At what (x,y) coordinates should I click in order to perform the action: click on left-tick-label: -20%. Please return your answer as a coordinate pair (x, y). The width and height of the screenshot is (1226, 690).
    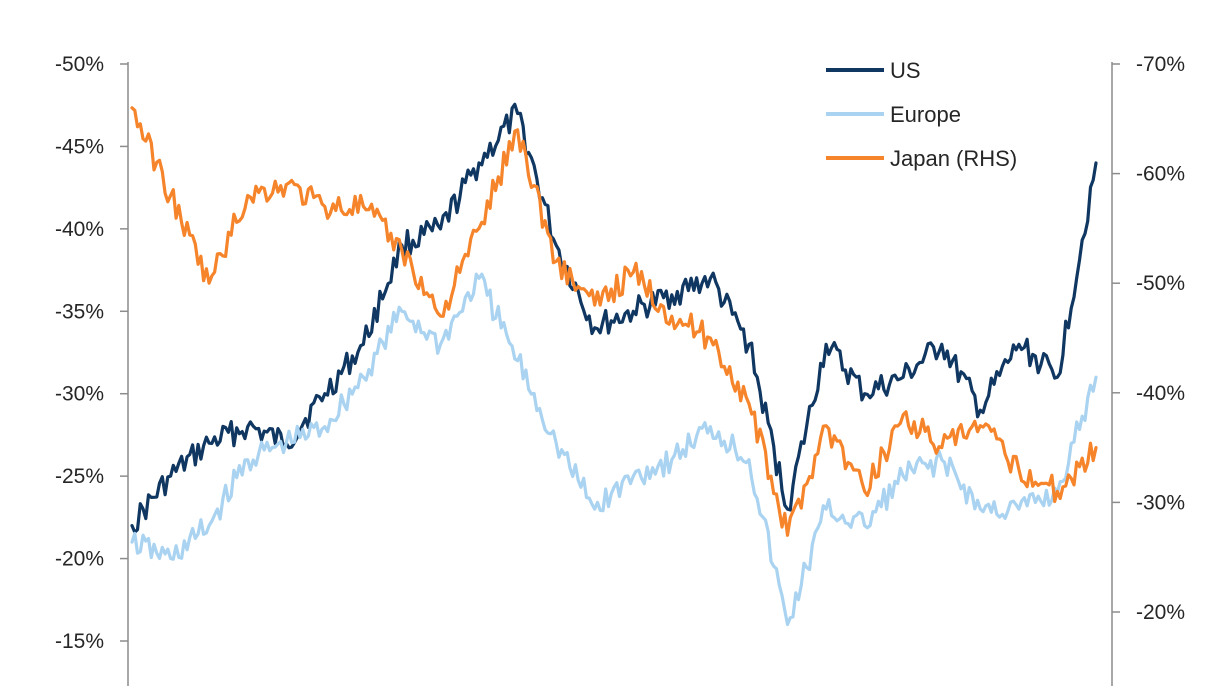
    Looking at the image, I should click on (79, 559).